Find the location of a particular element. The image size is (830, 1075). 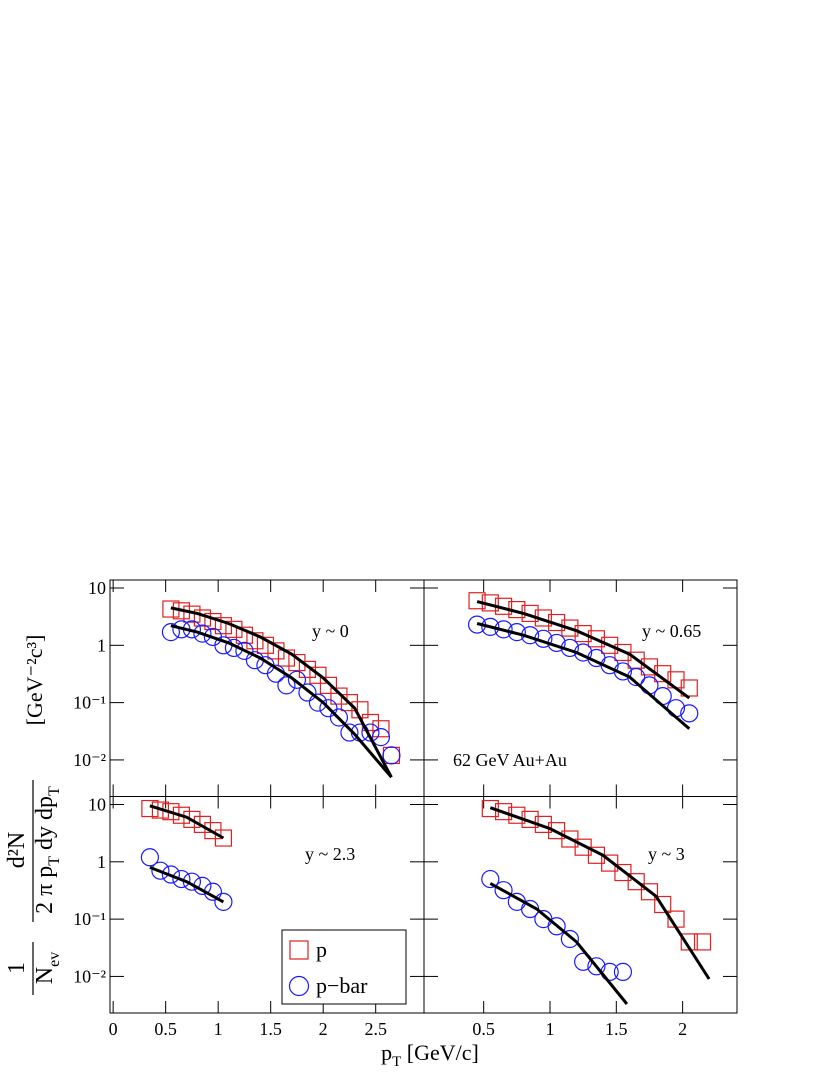

y-title-den-main: 2 π p is located at coordinates (45, 890).